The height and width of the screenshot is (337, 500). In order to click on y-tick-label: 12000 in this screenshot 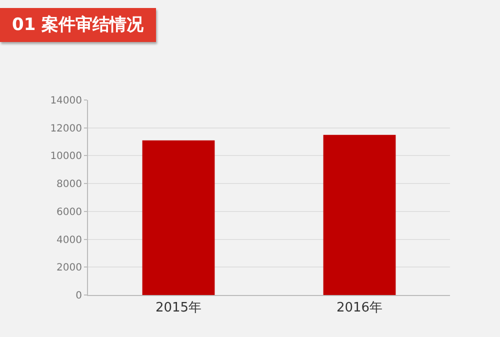, I will do `click(66, 128)`.